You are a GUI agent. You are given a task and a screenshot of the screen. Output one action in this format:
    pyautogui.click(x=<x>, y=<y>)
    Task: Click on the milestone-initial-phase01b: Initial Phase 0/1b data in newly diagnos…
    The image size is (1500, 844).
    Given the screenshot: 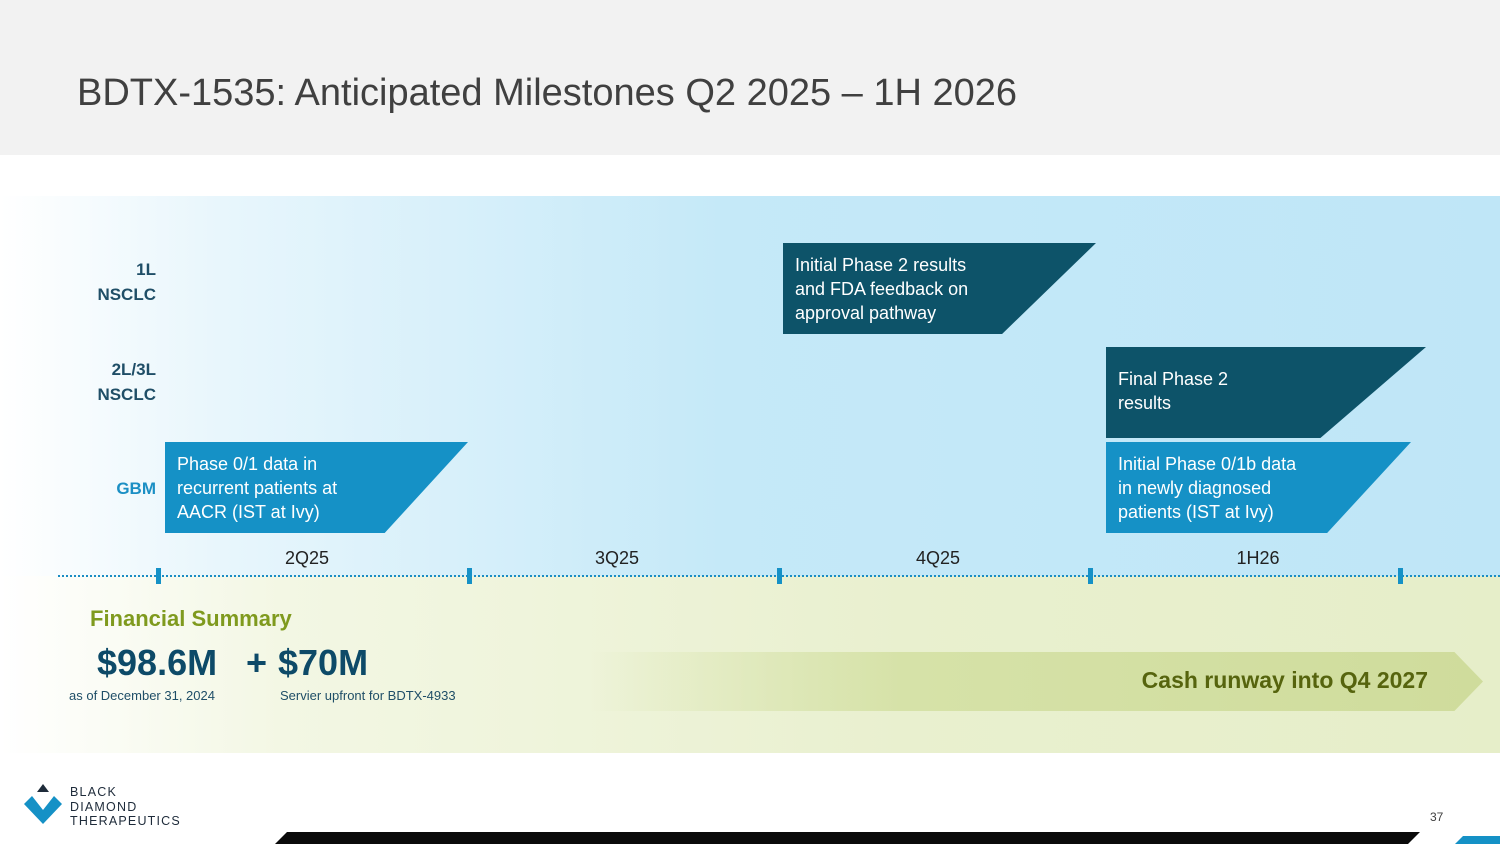 What is the action you would take?
    pyautogui.click(x=1258, y=487)
    